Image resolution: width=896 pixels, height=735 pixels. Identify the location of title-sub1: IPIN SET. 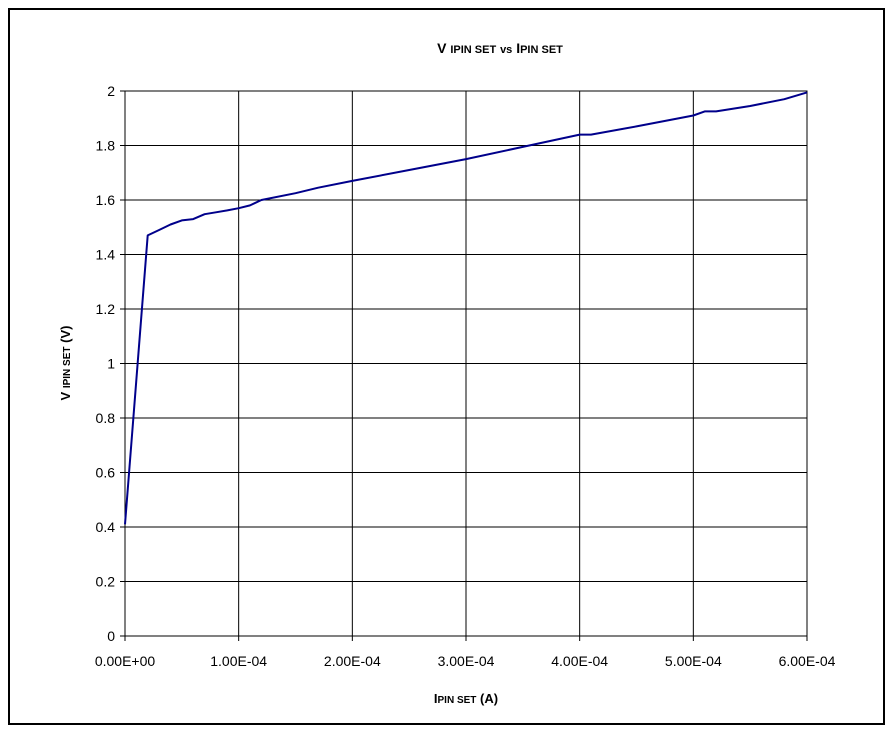
(473, 50).